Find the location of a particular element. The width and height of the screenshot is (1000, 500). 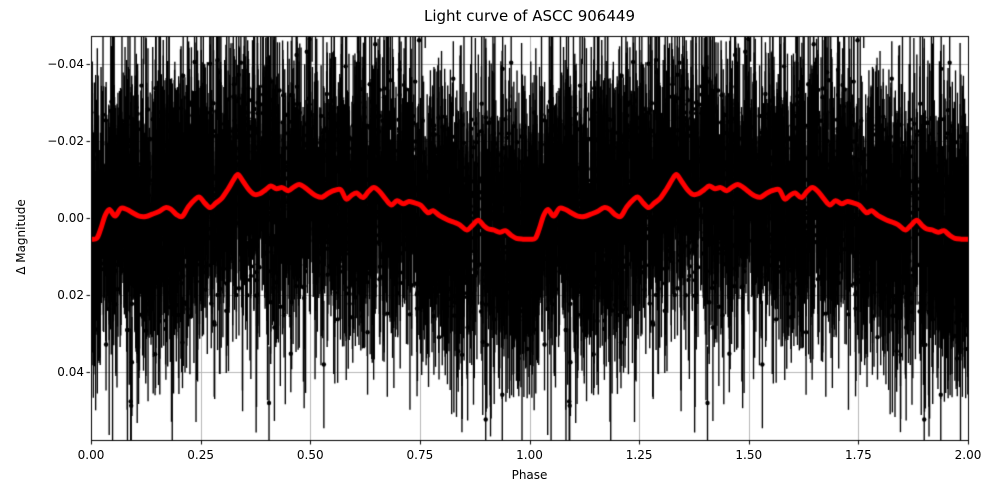

x-tick-label: 0.25 is located at coordinates (200, 455).